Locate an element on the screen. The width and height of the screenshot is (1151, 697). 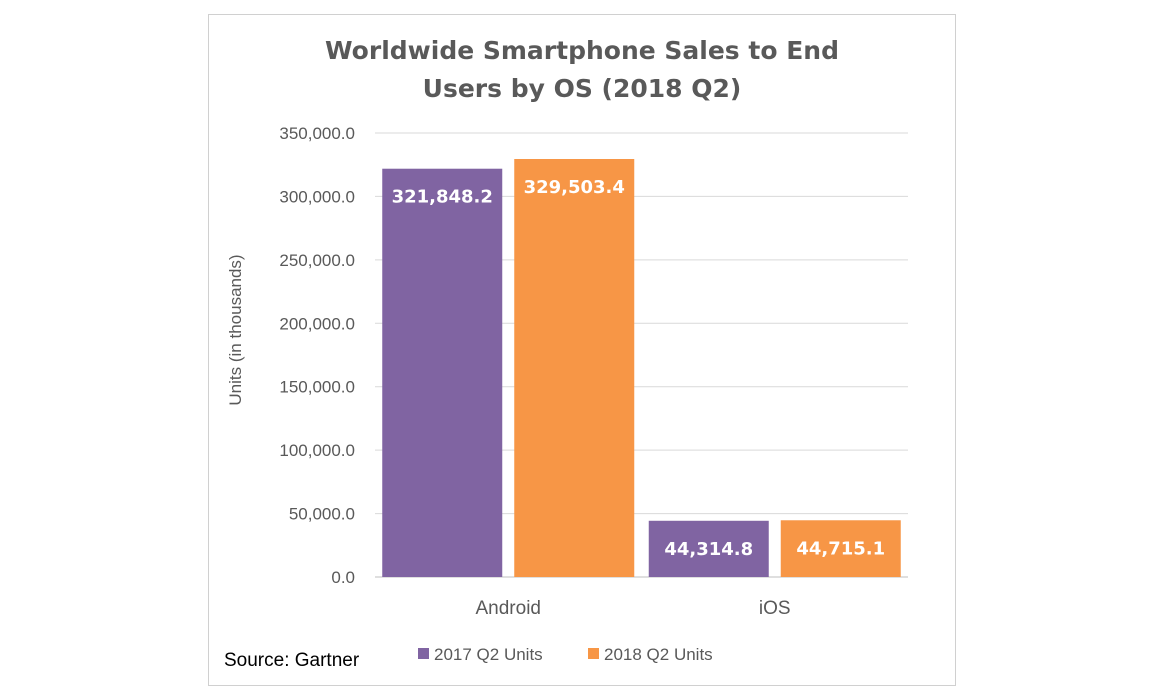
chart-title-line-2: Users by OS (2018 Q2) is located at coordinates (582, 88).